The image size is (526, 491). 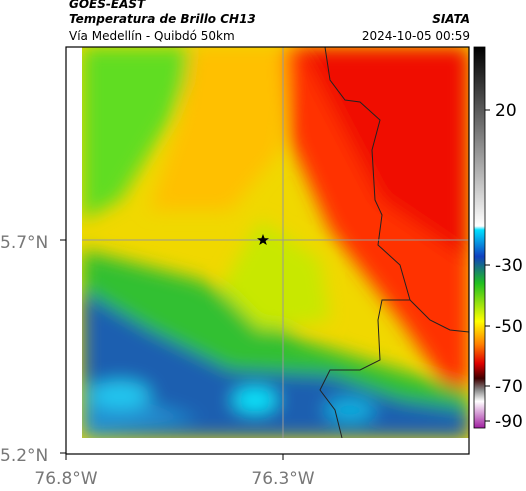 I want to click on colorbar-tick-label: -30, so click(x=509, y=266).